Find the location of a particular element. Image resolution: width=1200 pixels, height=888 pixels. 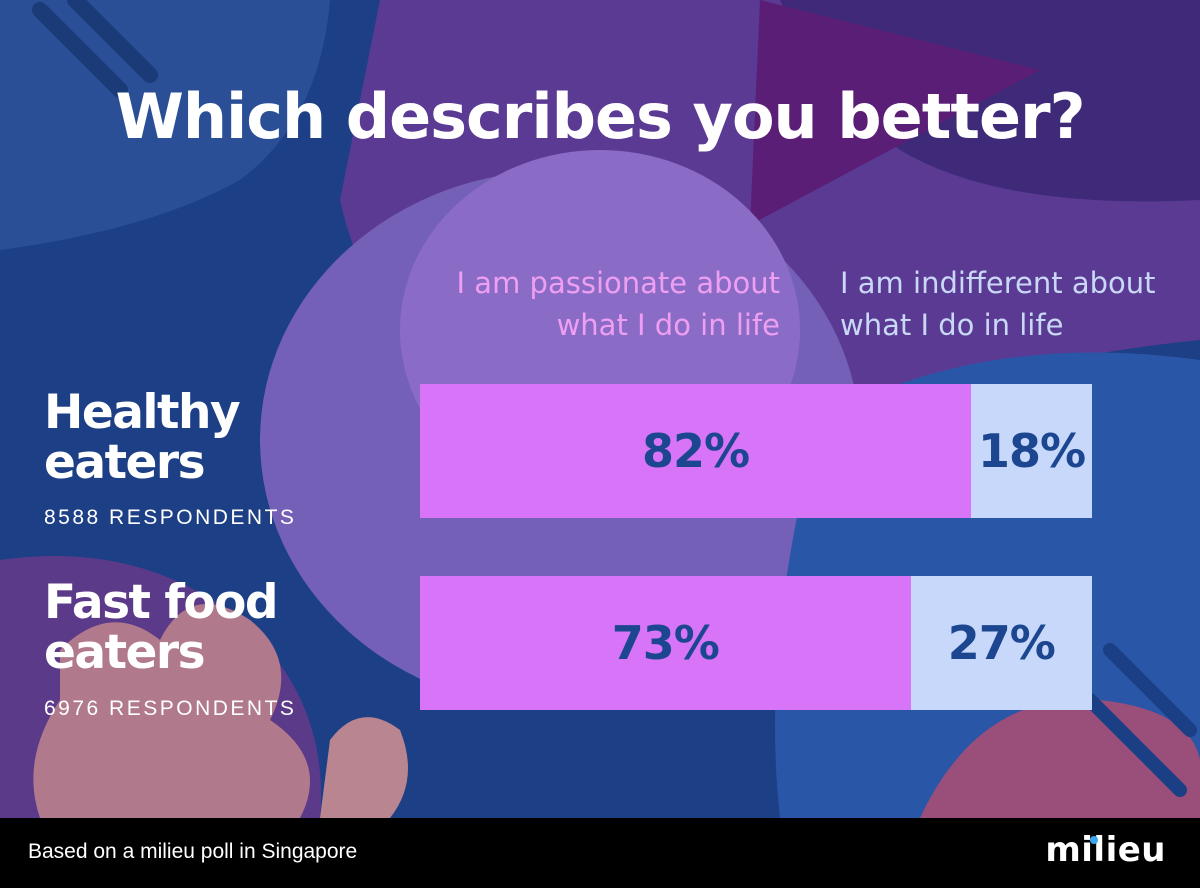

logo-text: milieu is located at coordinates (1105, 850).